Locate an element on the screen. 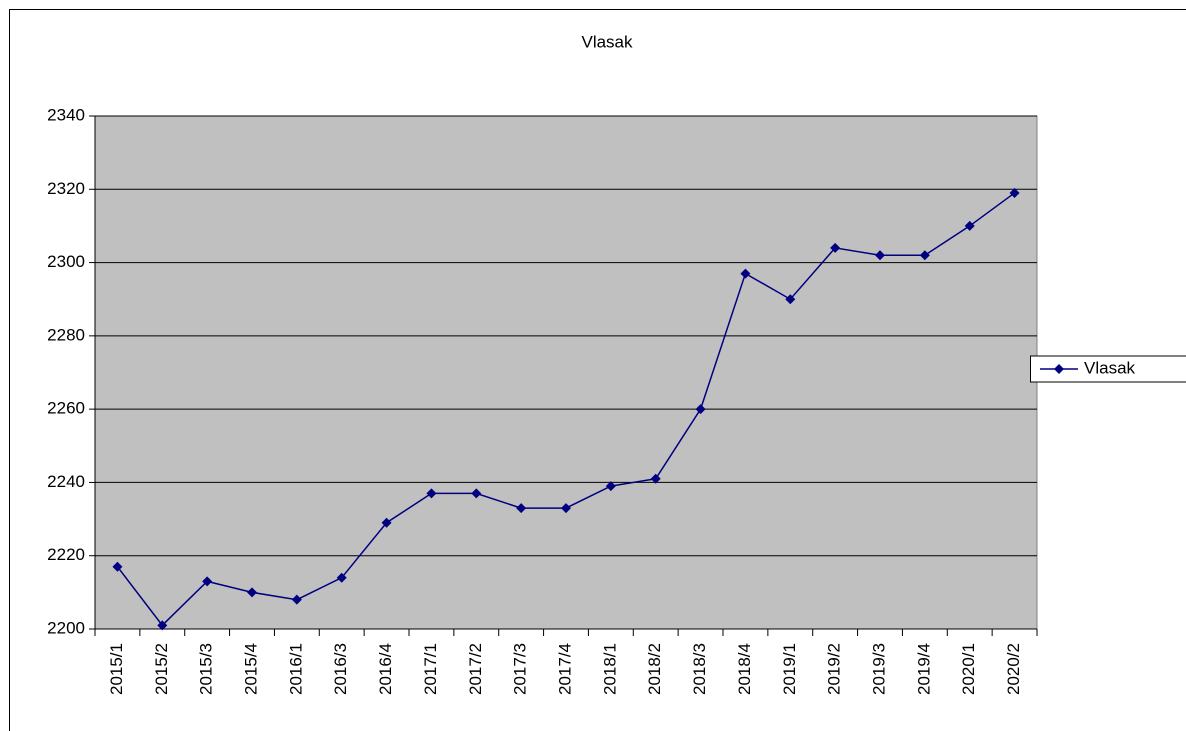  x-tick-label: 2020/1 is located at coordinates (968, 669).